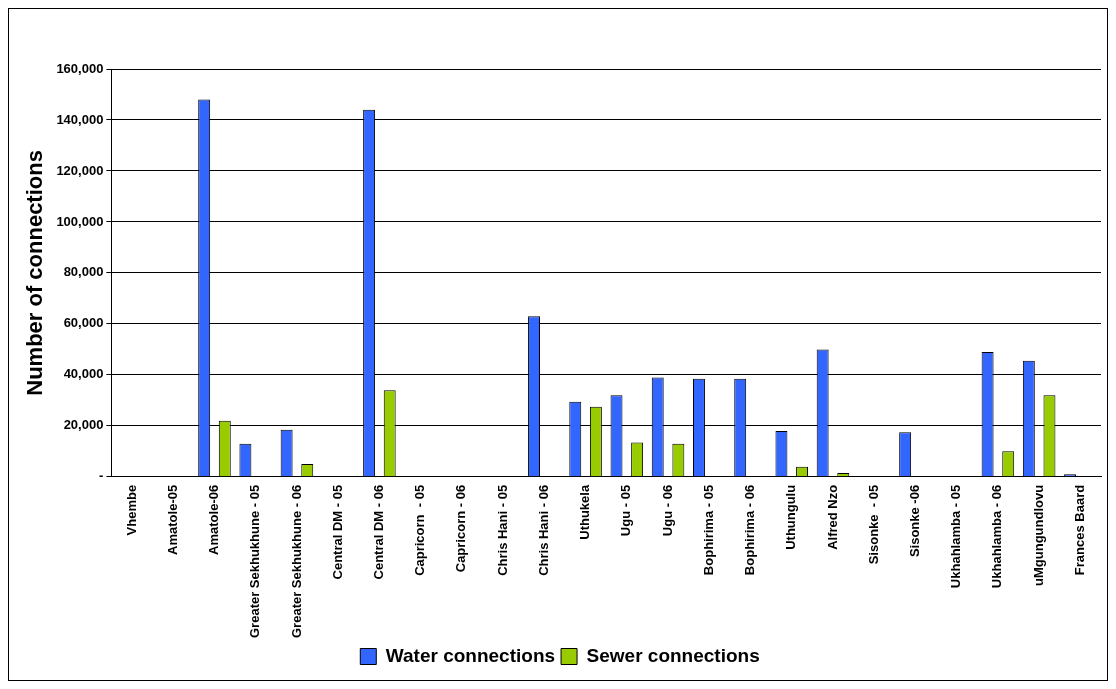 Image resolution: width=1116 pixels, height=689 pixels. What do you see at coordinates (80, 68) in the screenshot?
I see `y-tick-label: 160,000` at bounding box center [80, 68].